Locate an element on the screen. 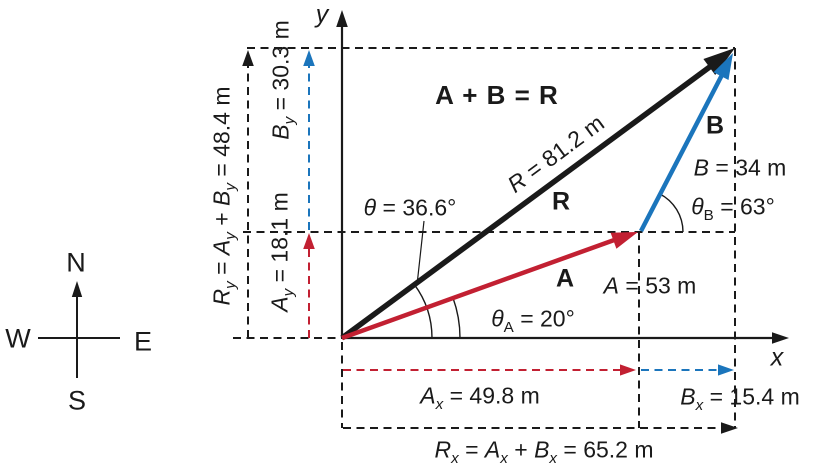 The height and width of the screenshot is (469, 815). vector-b is located at coordinates (686, 143).